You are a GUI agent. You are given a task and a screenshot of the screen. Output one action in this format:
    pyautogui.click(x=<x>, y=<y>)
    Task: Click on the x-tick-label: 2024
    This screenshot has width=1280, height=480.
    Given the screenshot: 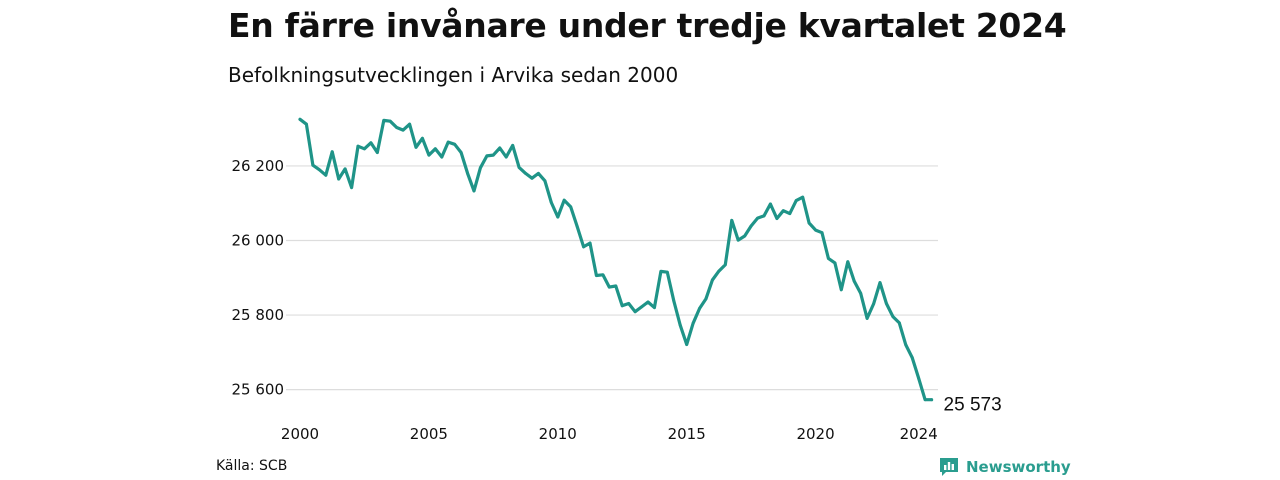 What is the action you would take?
    pyautogui.click(x=919, y=434)
    